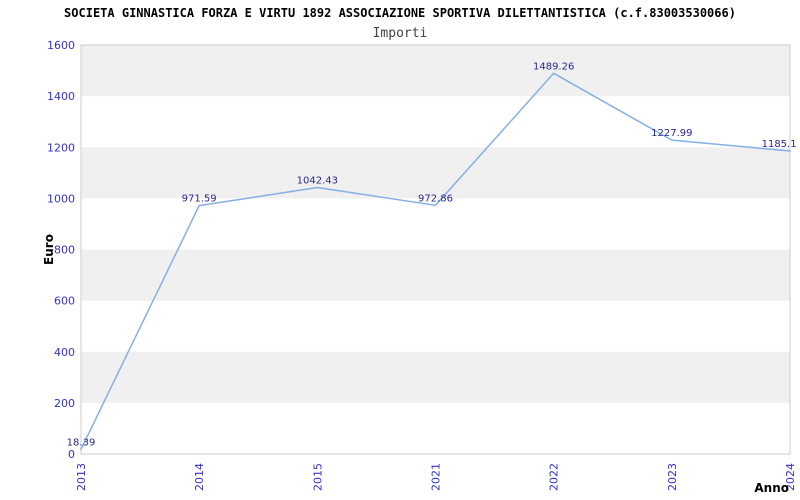 This screenshot has height=500, width=800. Describe the element at coordinates (61, 96) in the screenshot. I see `y-tick-label: 1400` at that location.